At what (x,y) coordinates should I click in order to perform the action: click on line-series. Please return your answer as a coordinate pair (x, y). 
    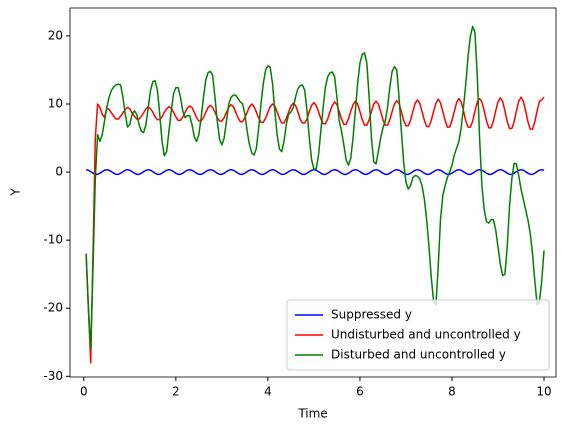
    Looking at the image, I should click on (315, 172).